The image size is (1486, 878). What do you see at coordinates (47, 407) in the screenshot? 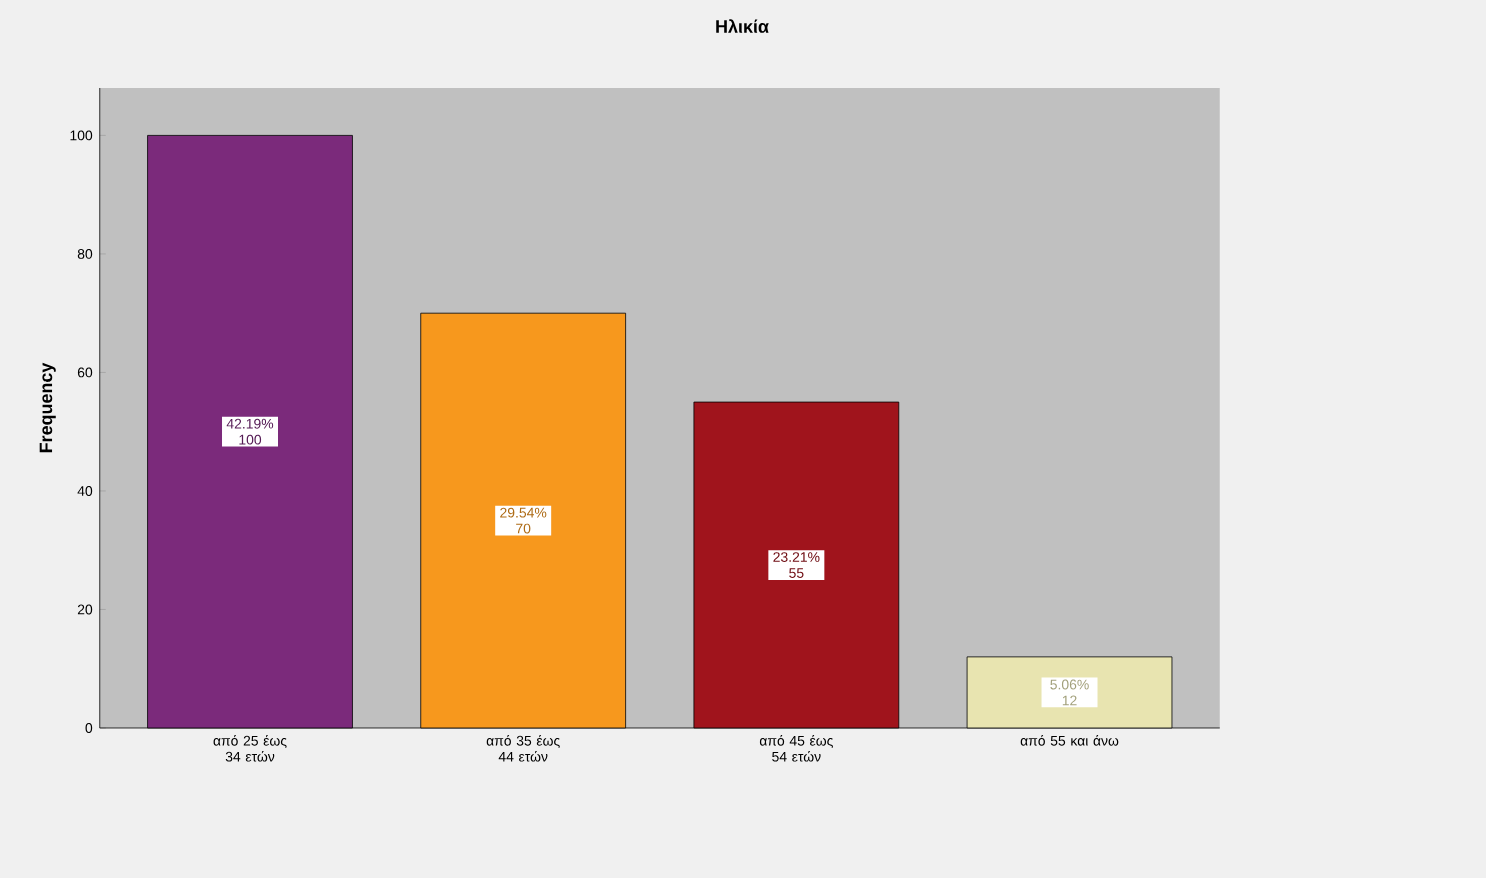
I see `y-axis-title: Frequency` at bounding box center [47, 407].